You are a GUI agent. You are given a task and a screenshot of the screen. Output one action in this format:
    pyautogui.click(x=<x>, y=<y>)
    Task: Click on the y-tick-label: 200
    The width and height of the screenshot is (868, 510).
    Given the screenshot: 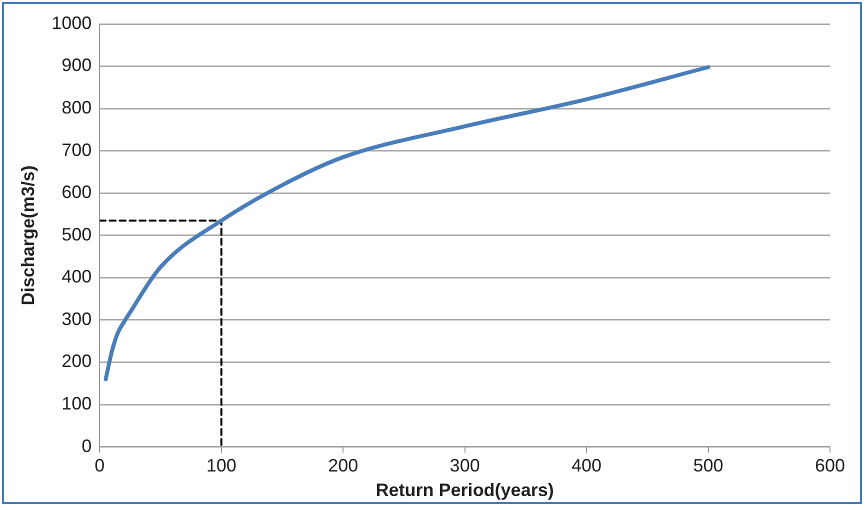 What is the action you would take?
    pyautogui.click(x=77, y=361)
    